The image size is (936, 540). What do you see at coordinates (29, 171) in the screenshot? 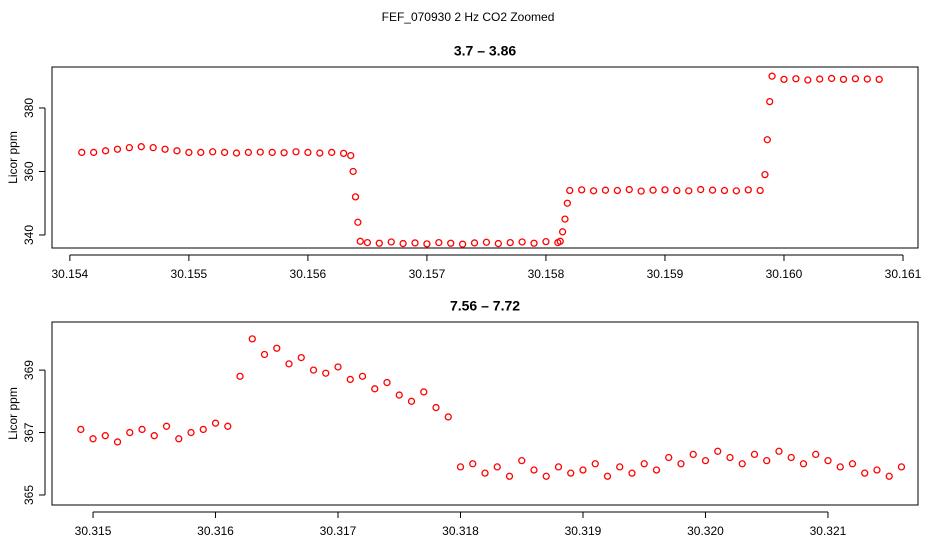
I see `y-tick-label: 360` at bounding box center [29, 171].